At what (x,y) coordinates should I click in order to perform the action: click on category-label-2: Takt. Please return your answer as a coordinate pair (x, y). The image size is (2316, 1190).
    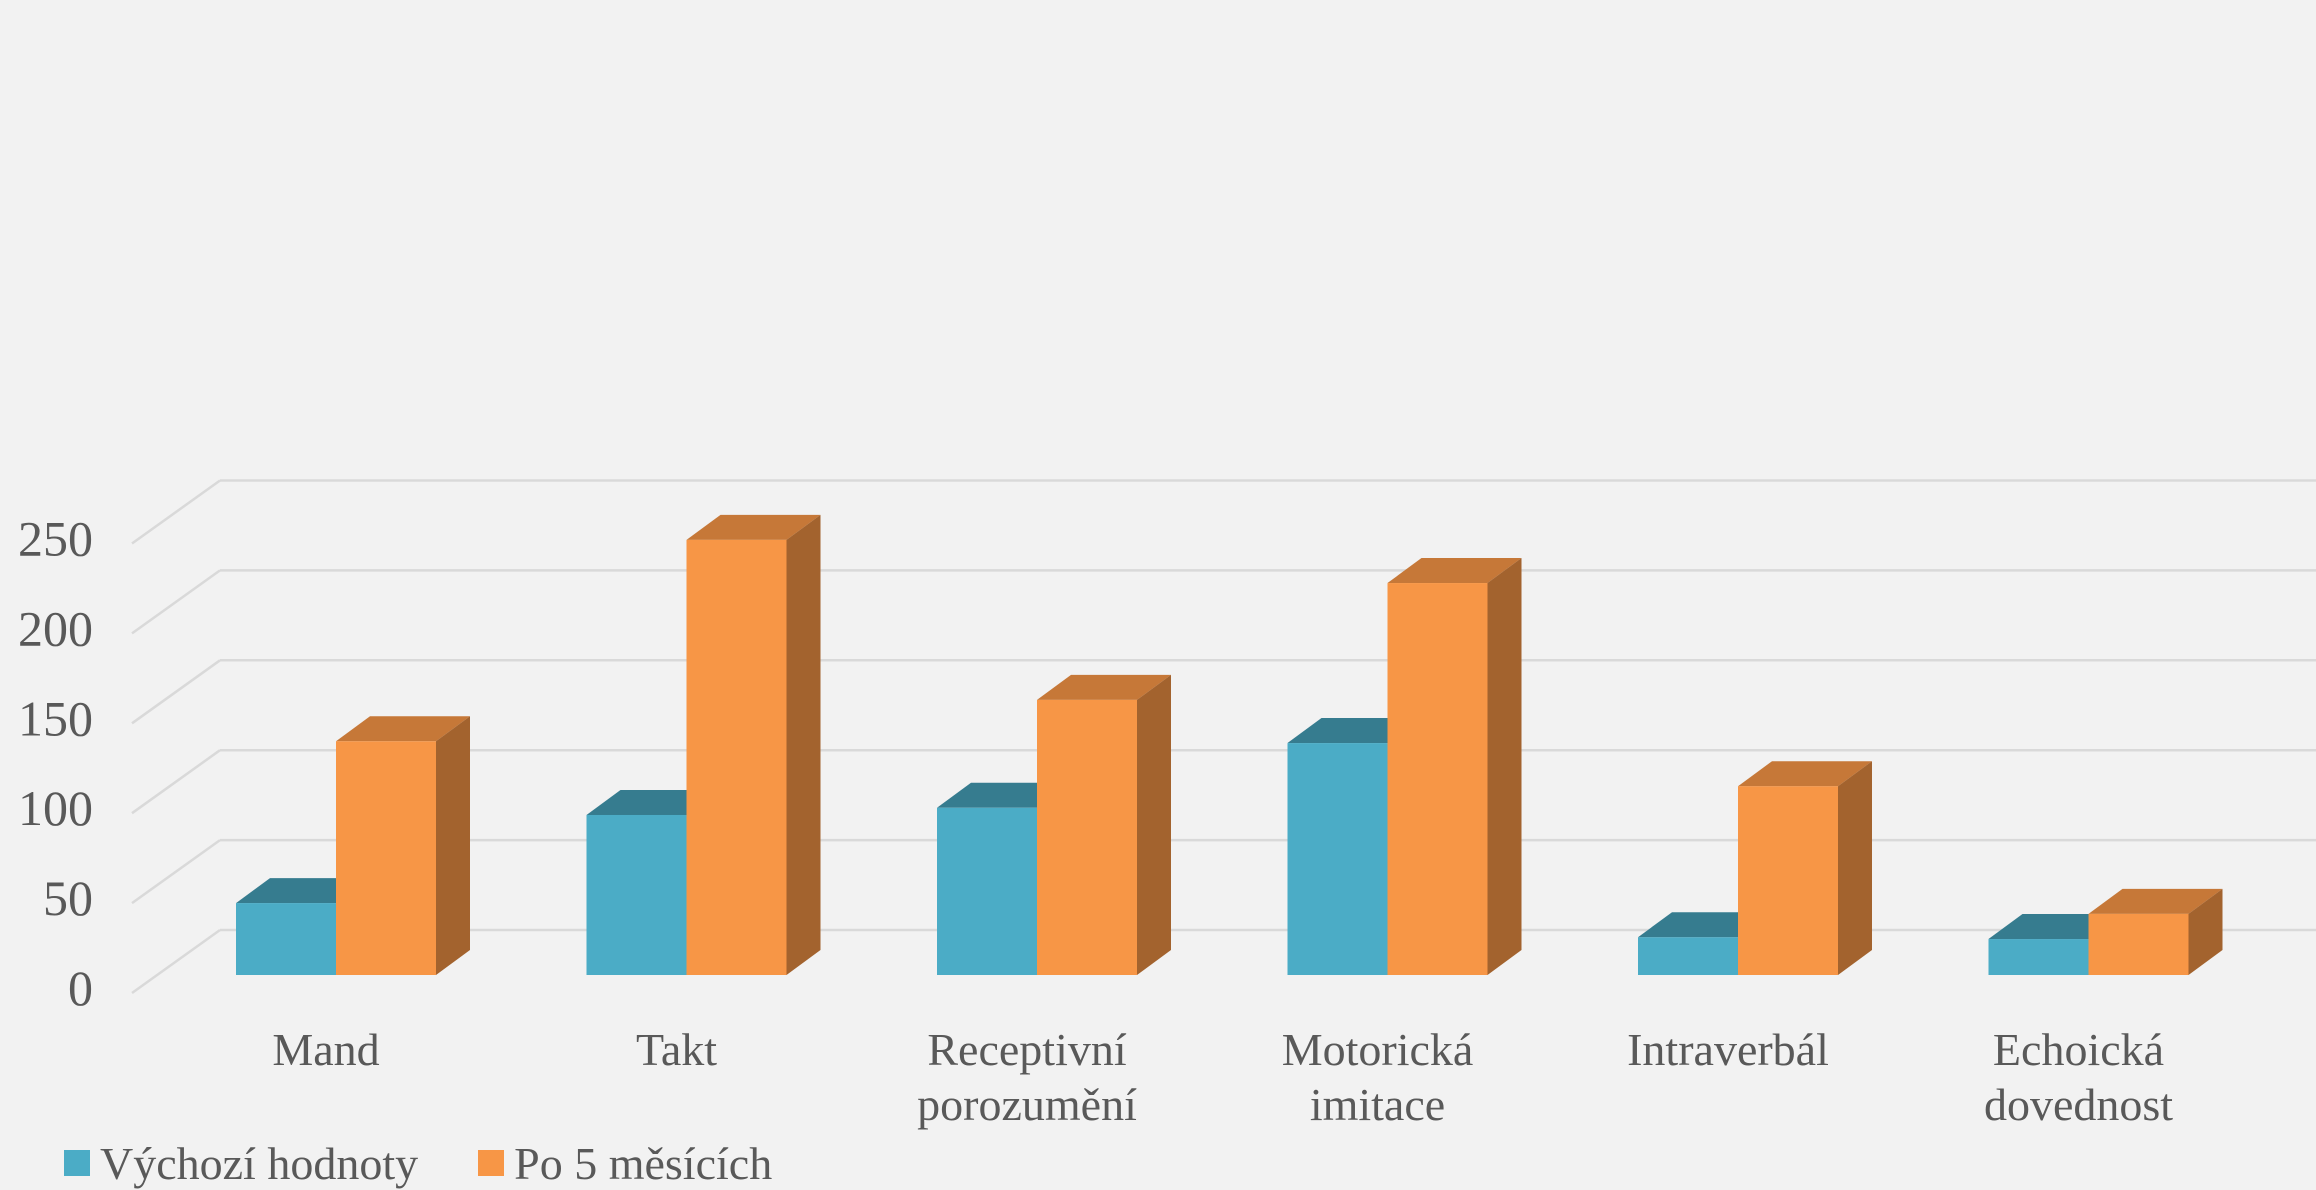
    Looking at the image, I should click on (676, 1049).